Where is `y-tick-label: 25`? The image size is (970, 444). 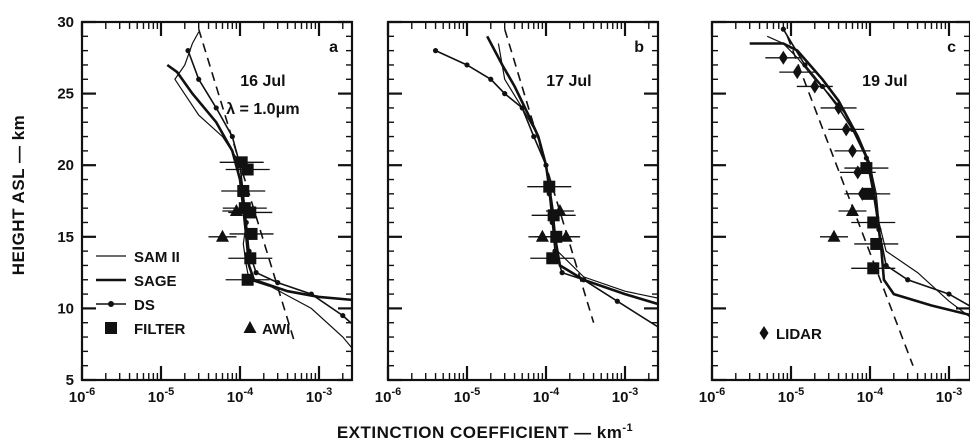 y-tick-label: 25 is located at coordinates (65, 94).